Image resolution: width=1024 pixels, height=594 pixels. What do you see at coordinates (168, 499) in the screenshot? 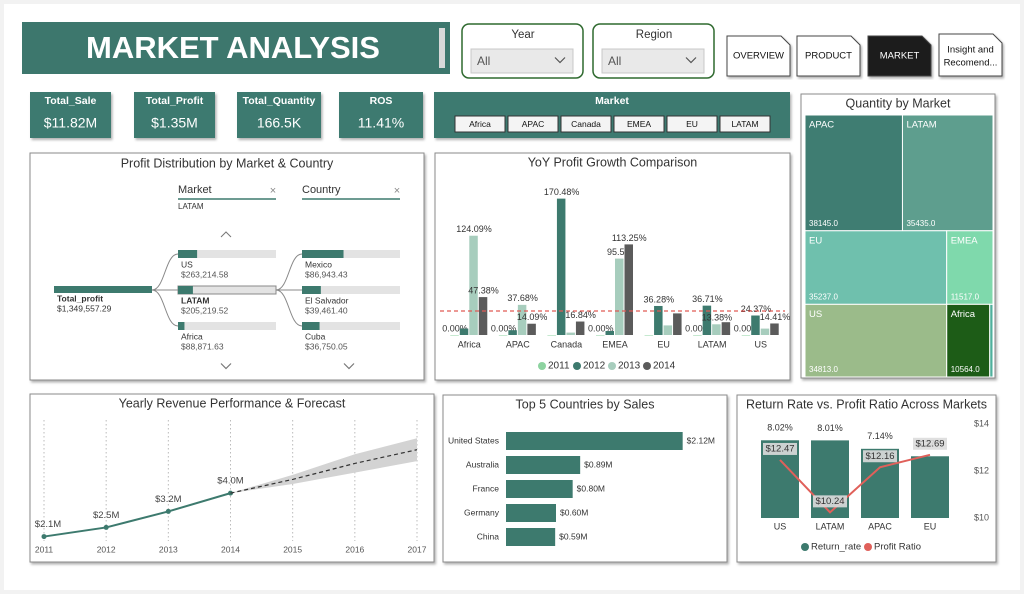
I see `data-label: $3.2M` at bounding box center [168, 499].